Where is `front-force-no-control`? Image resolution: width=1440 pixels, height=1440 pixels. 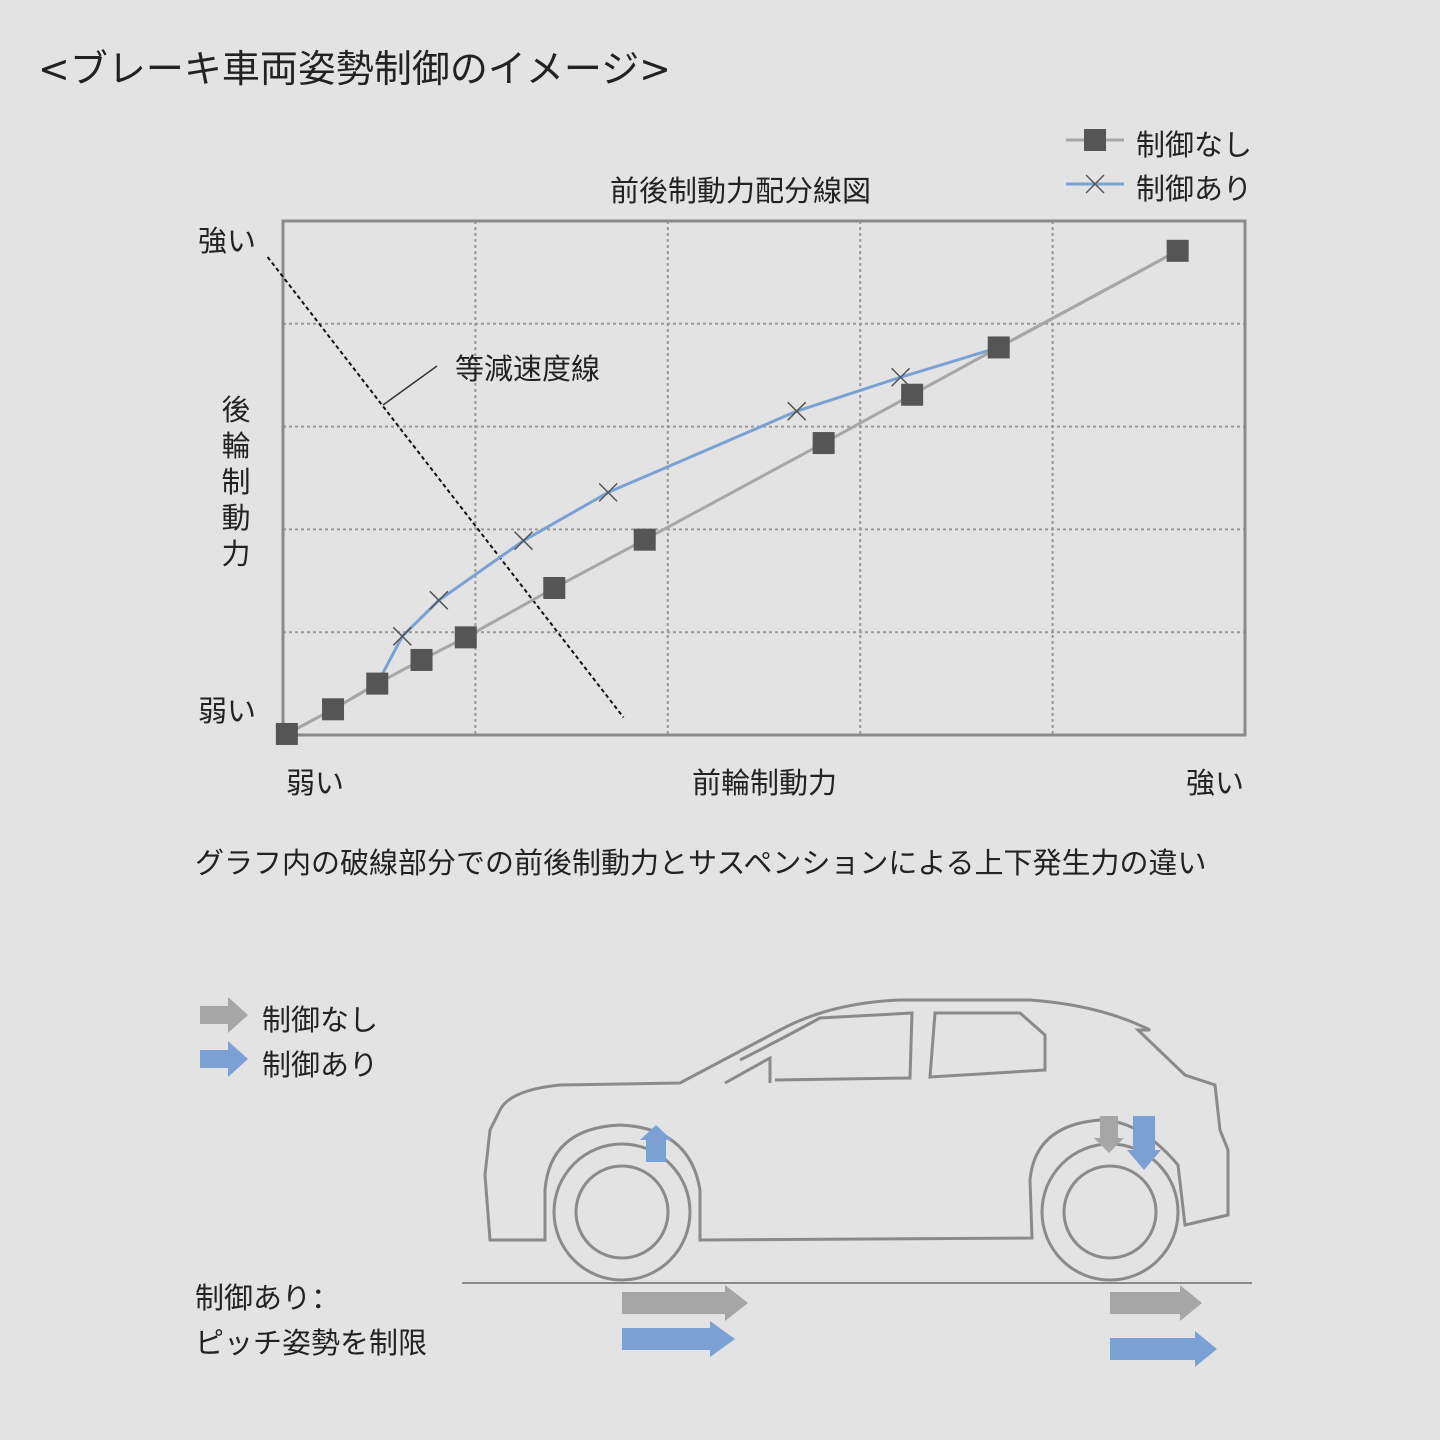 front-force-no-control is located at coordinates (685, 1303).